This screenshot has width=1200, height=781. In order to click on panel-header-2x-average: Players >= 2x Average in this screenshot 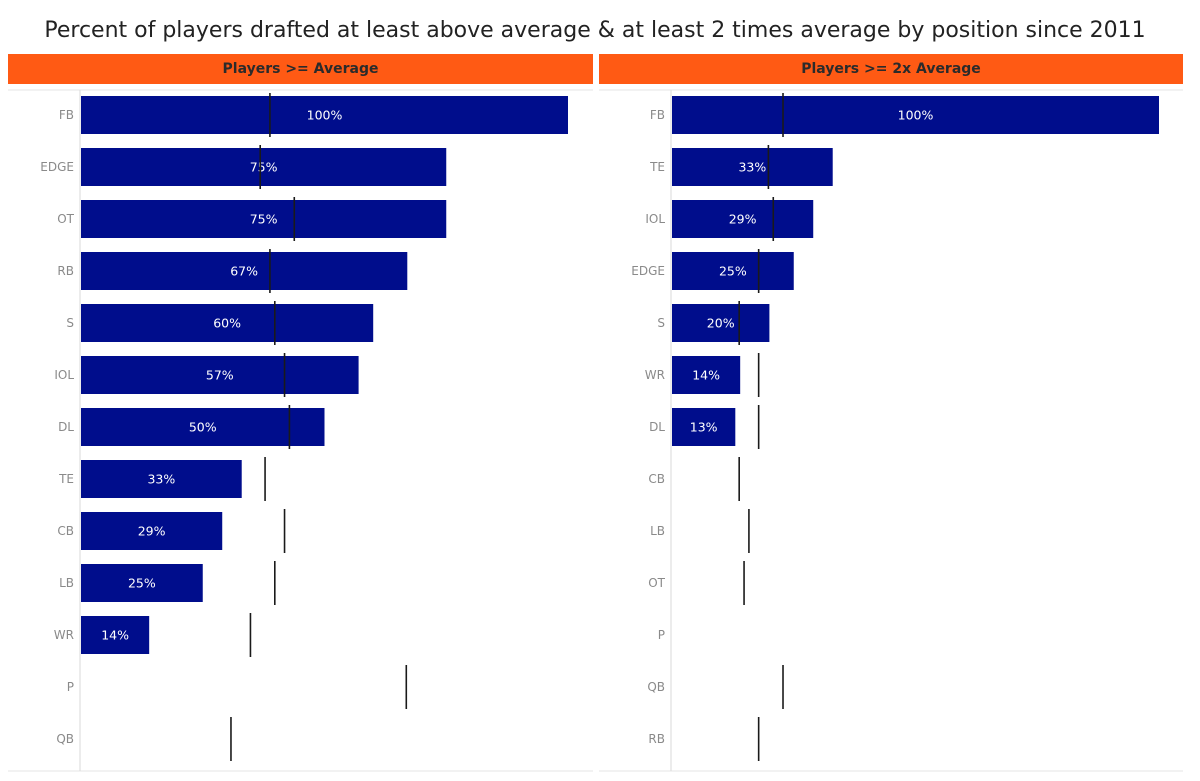, I will do `click(891, 69)`.